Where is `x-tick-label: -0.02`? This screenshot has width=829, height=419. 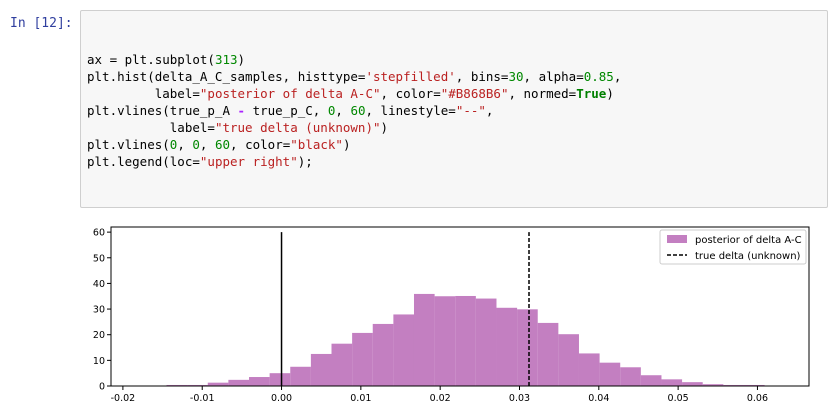 x-tick-label: -0.02 is located at coordinates (123, 398).